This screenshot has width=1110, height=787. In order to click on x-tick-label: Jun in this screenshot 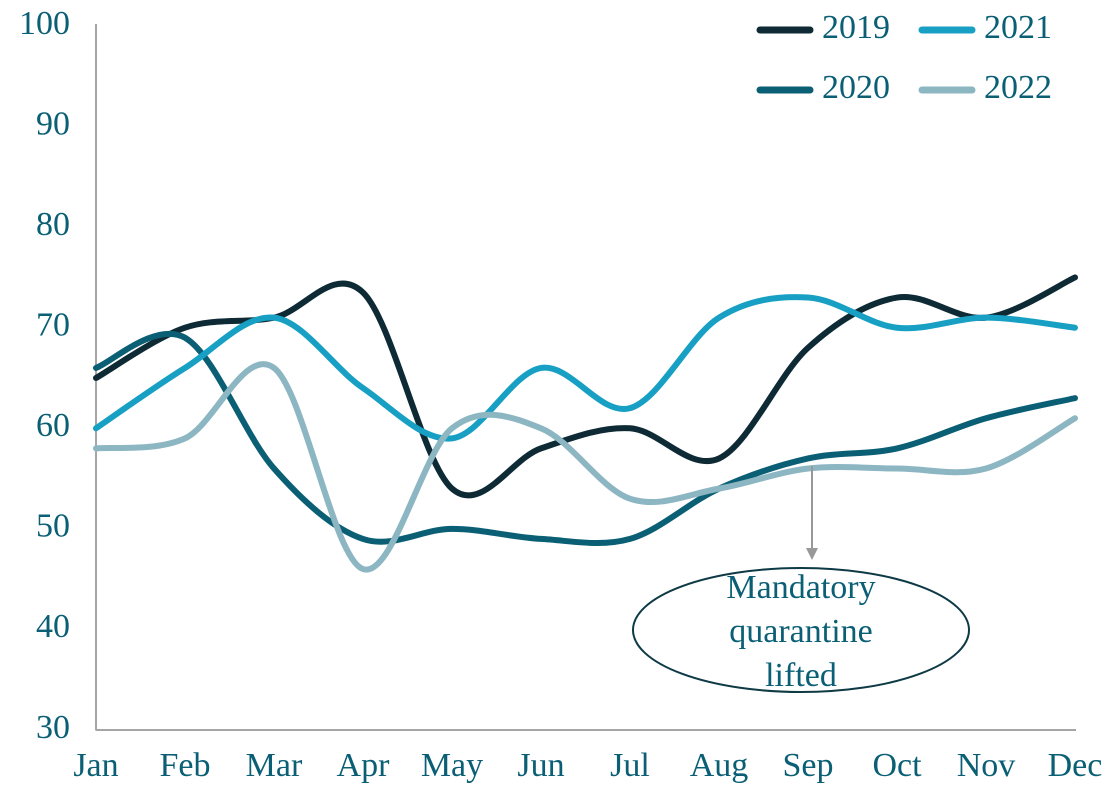, I will do `click(540, 765)`.